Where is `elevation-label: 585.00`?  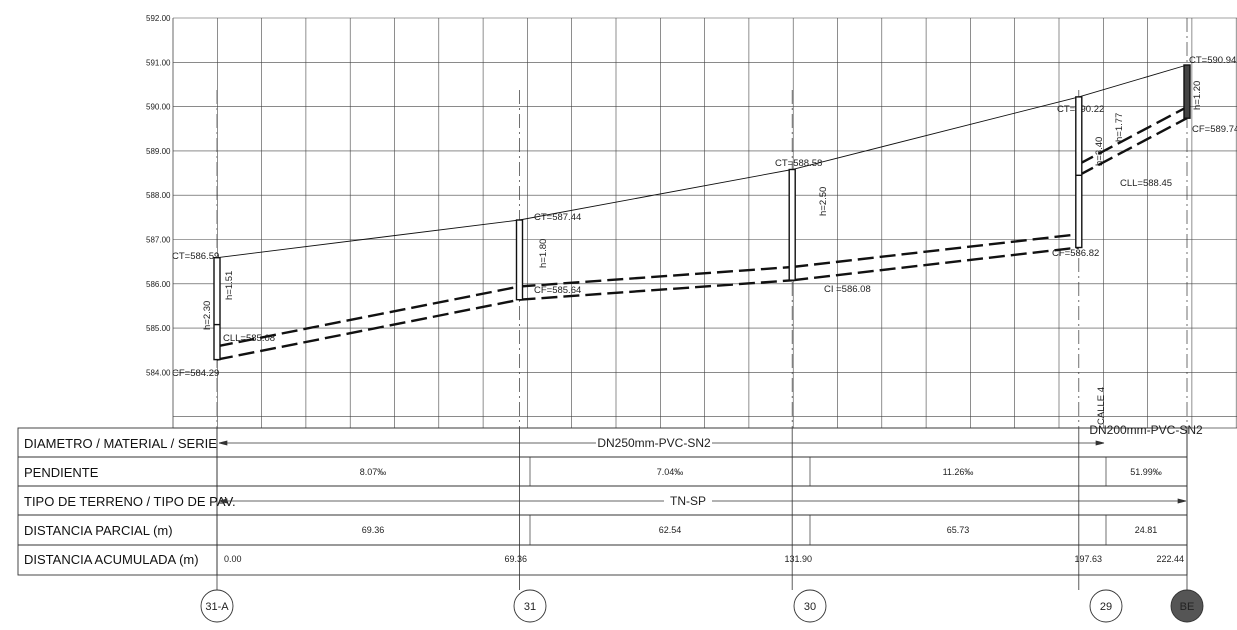 elevation-label: 585.00 is located at coordinates (158, 328).